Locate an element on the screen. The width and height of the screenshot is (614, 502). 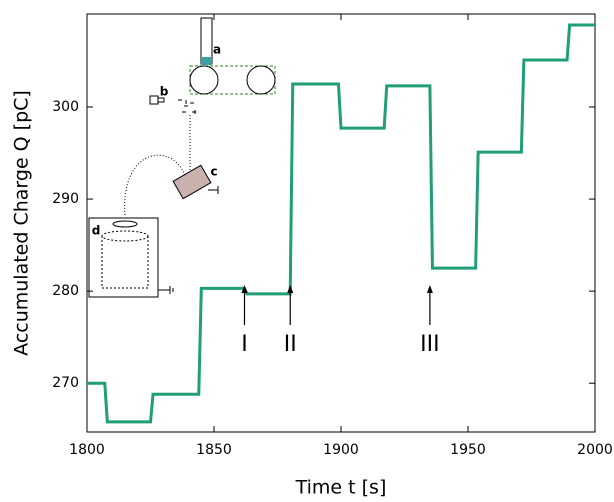
x-axis-label: Time t [s] is located at coordinates (341, 488).